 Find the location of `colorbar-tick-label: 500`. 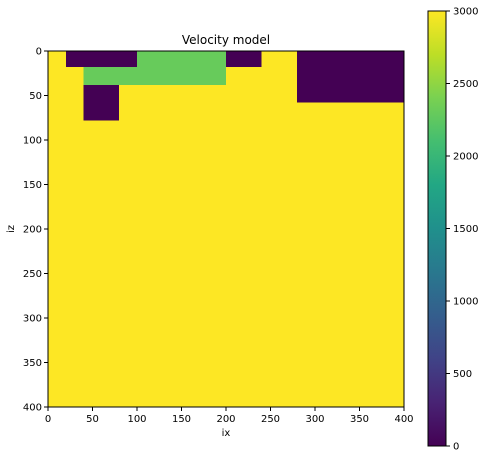

colorbar-tick-label: 500 is located at coordinates (462, 374).